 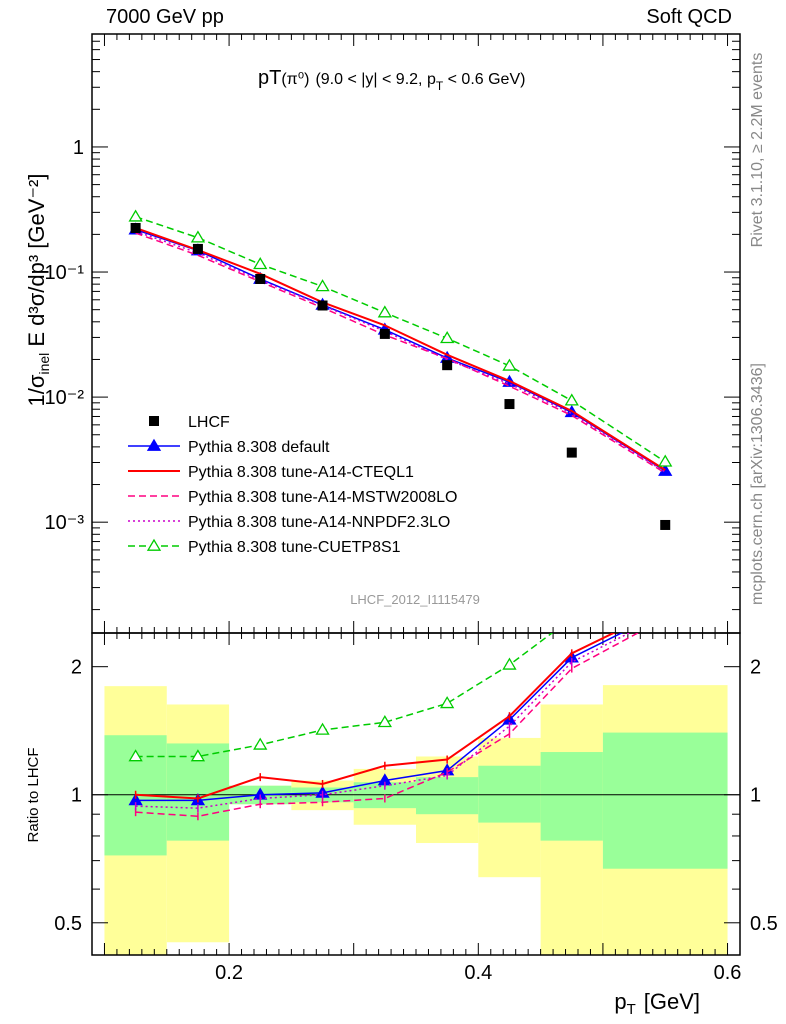 I want to click on x-axis-label-main: p, so click(x=620, y=1001).